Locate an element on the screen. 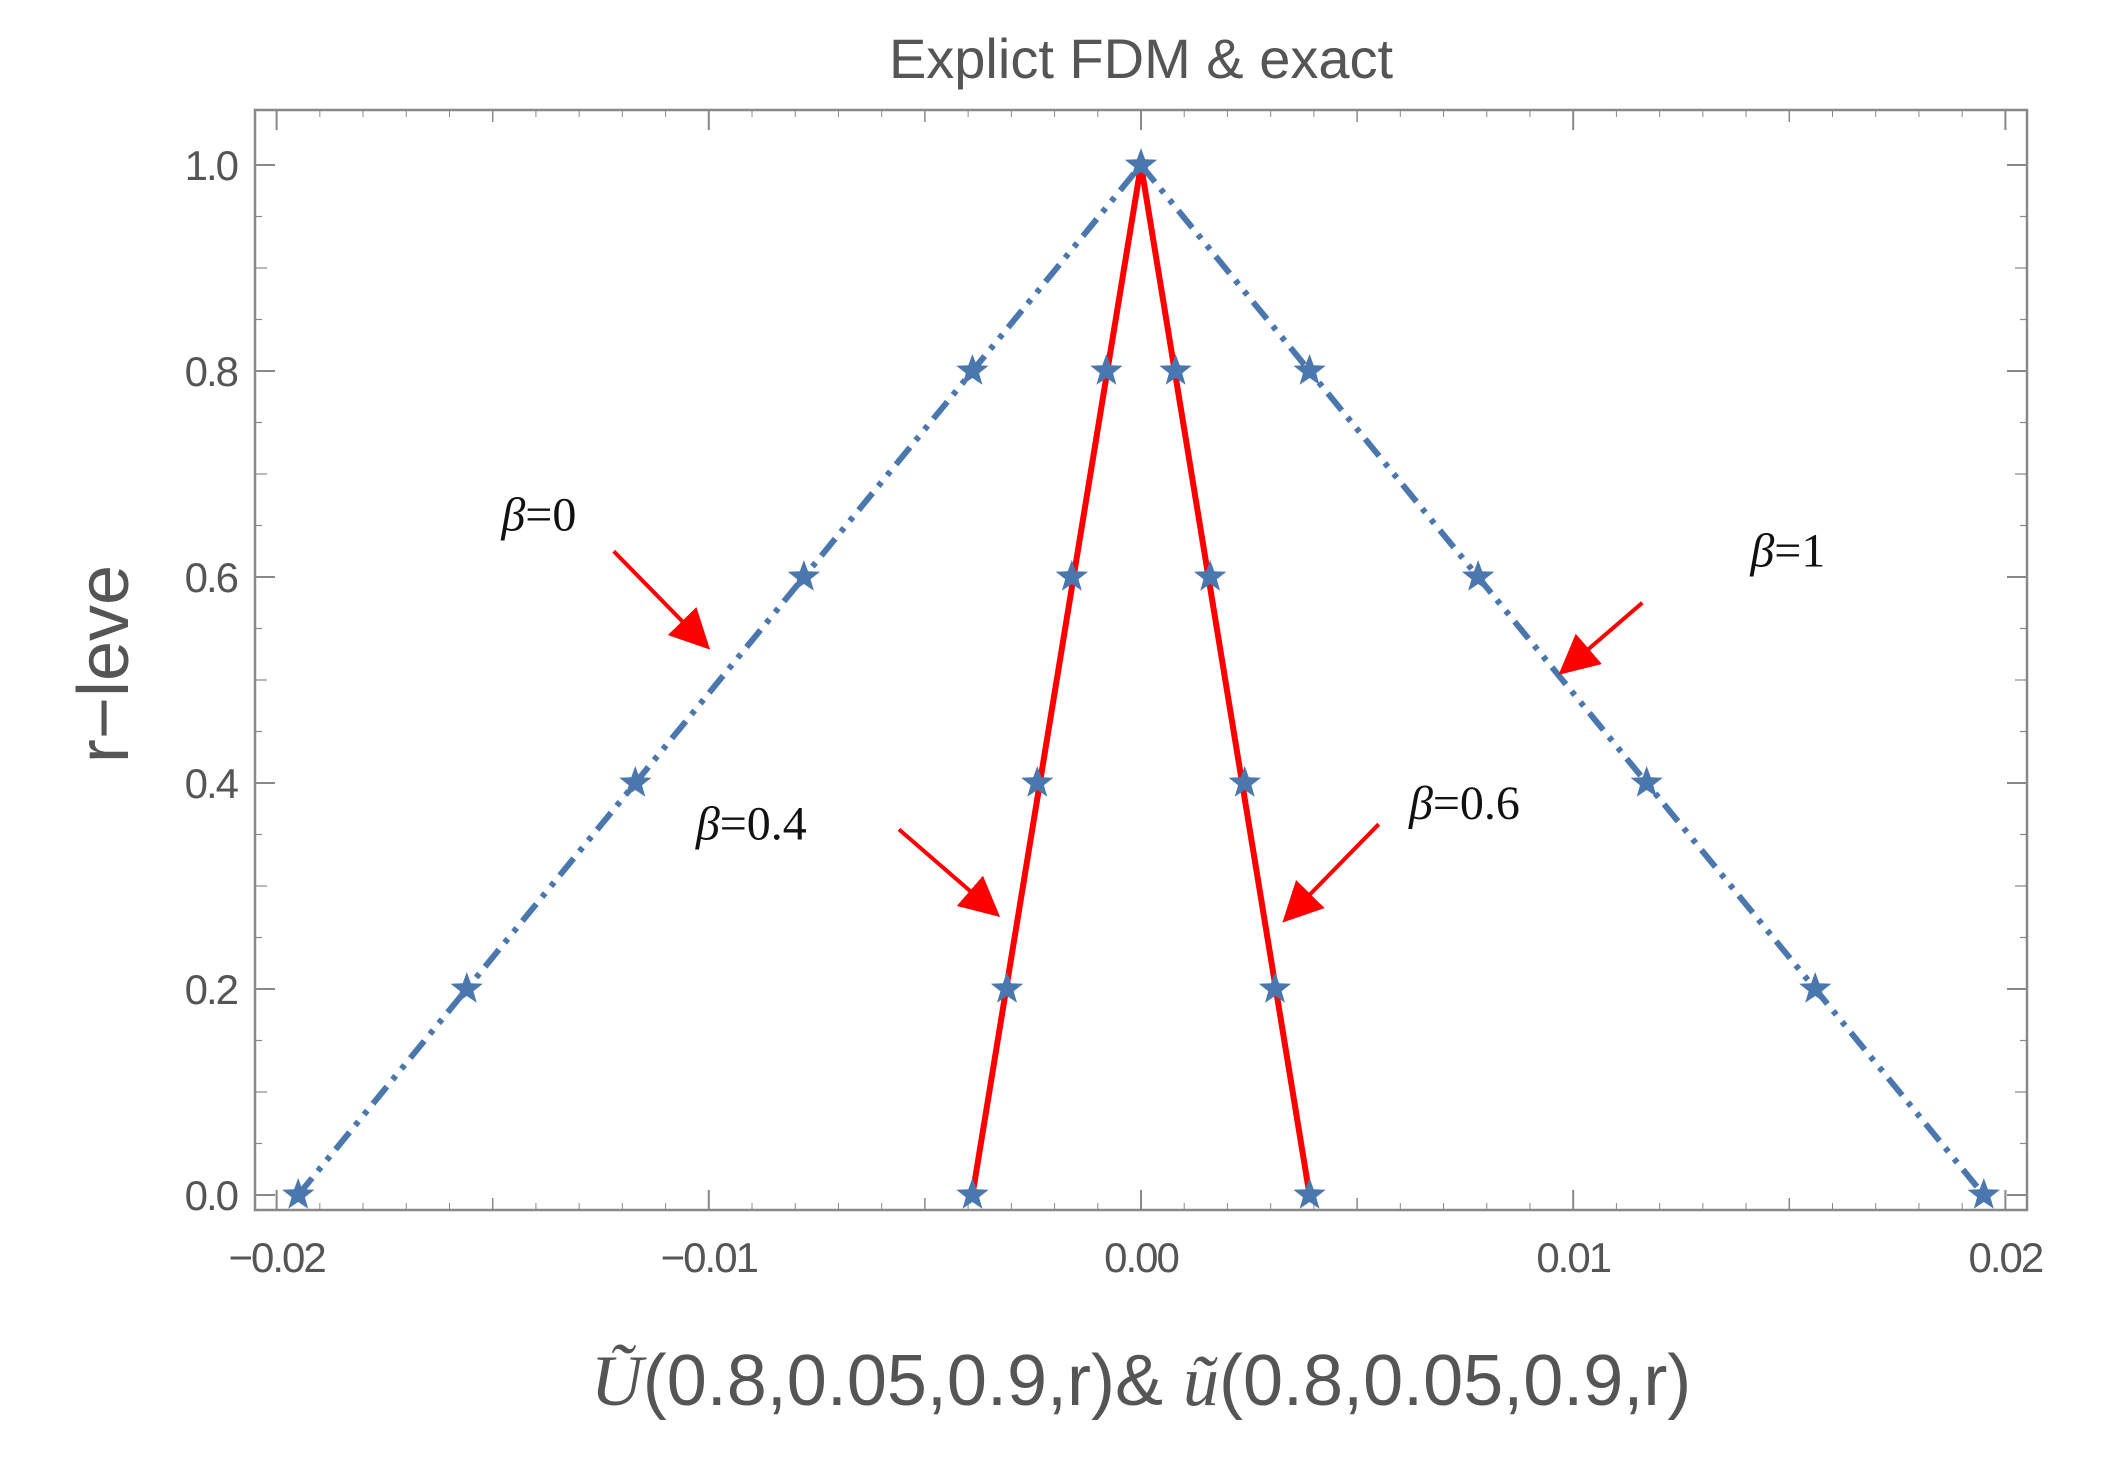 The width and height of the screenshot is (2114, 1467). x-tick-label: 0.01 is located at coordinates (1573, 1257).